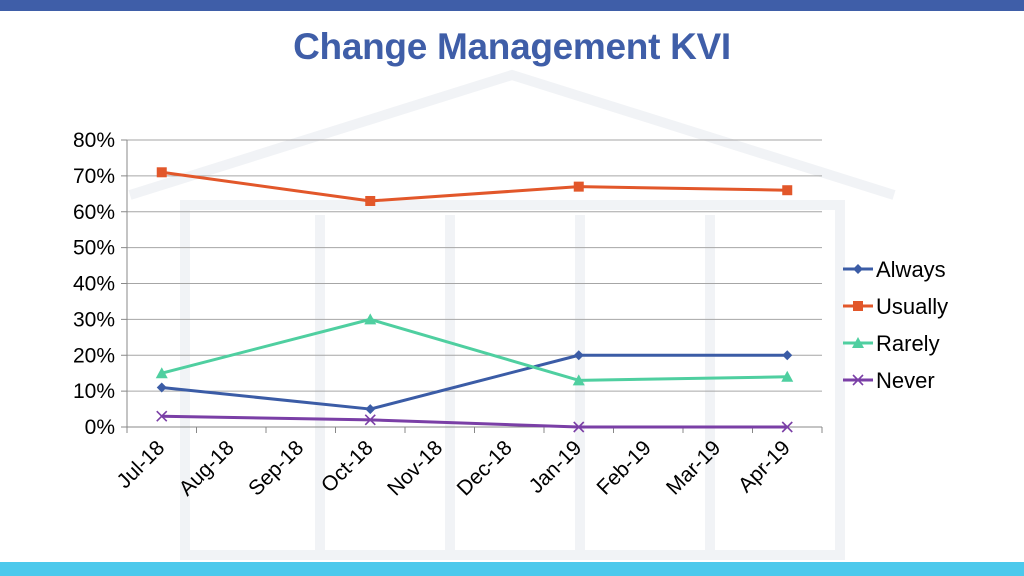 Image resolution: width=1024 pixels, height=576 pixels. Describe the element at coordinates (94, 284) in the screenshot. I see `y-tick-label: 40%` at that location.